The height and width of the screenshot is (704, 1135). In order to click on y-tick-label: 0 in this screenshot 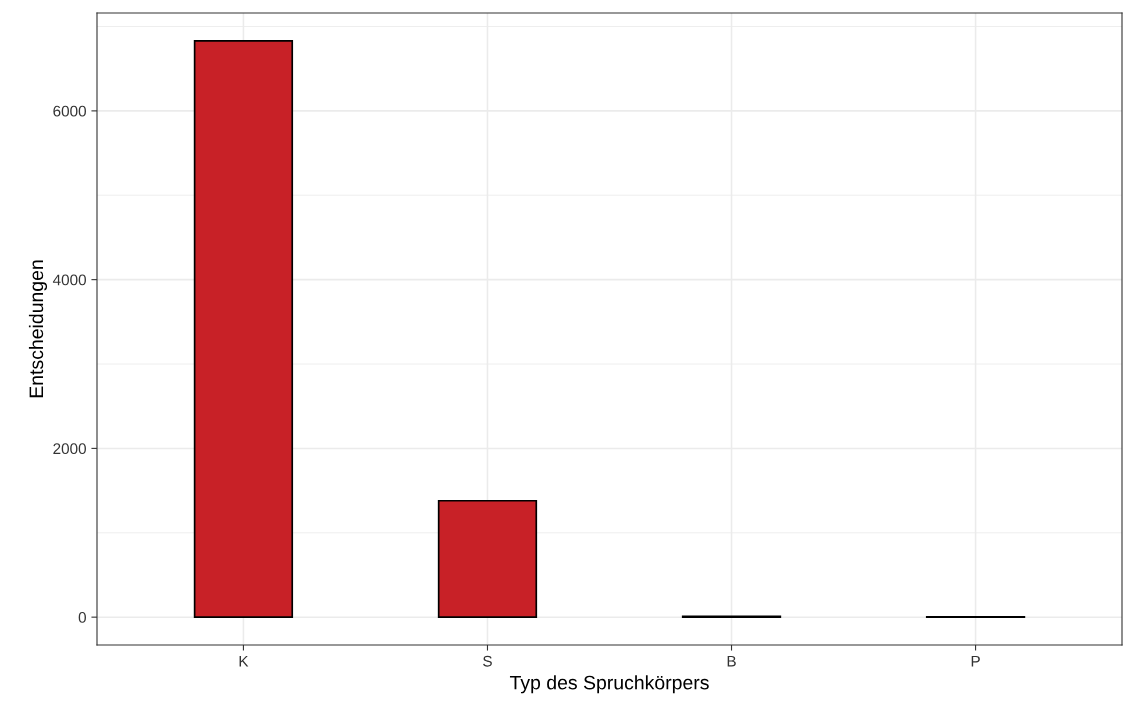, I will do `click(82, 617)`.